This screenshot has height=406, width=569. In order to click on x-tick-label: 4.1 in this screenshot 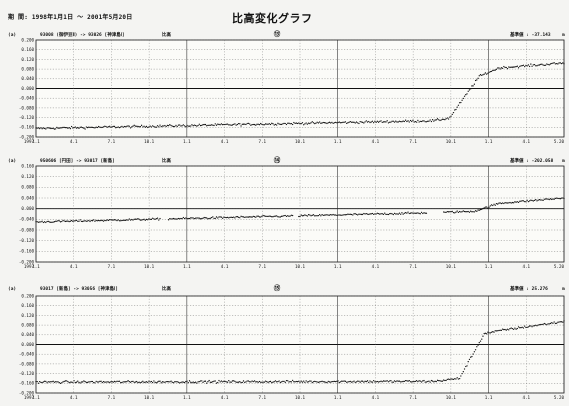, I will do `click(376, 141)`.